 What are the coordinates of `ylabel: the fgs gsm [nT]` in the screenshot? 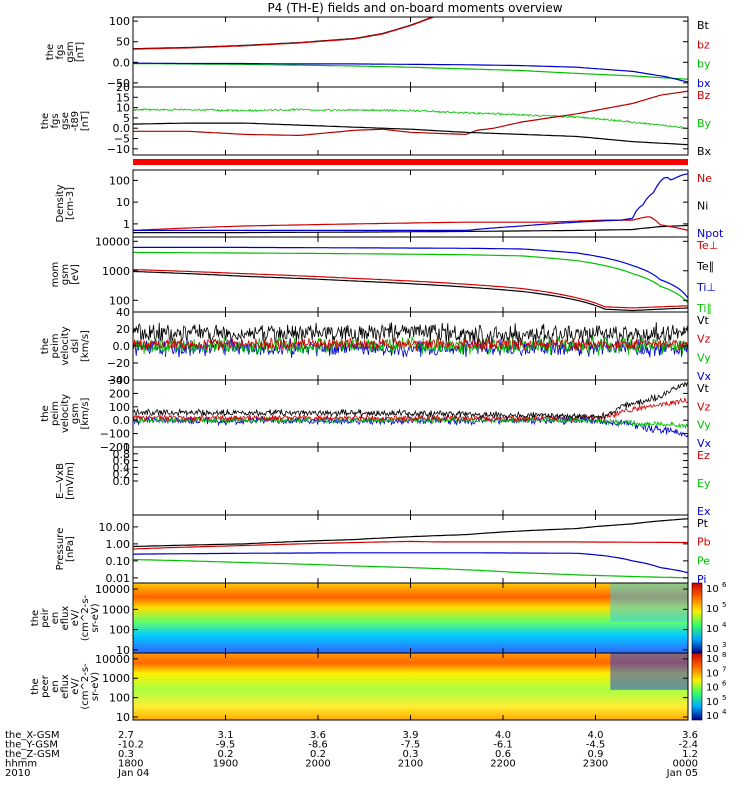 It's located at (65, 51).